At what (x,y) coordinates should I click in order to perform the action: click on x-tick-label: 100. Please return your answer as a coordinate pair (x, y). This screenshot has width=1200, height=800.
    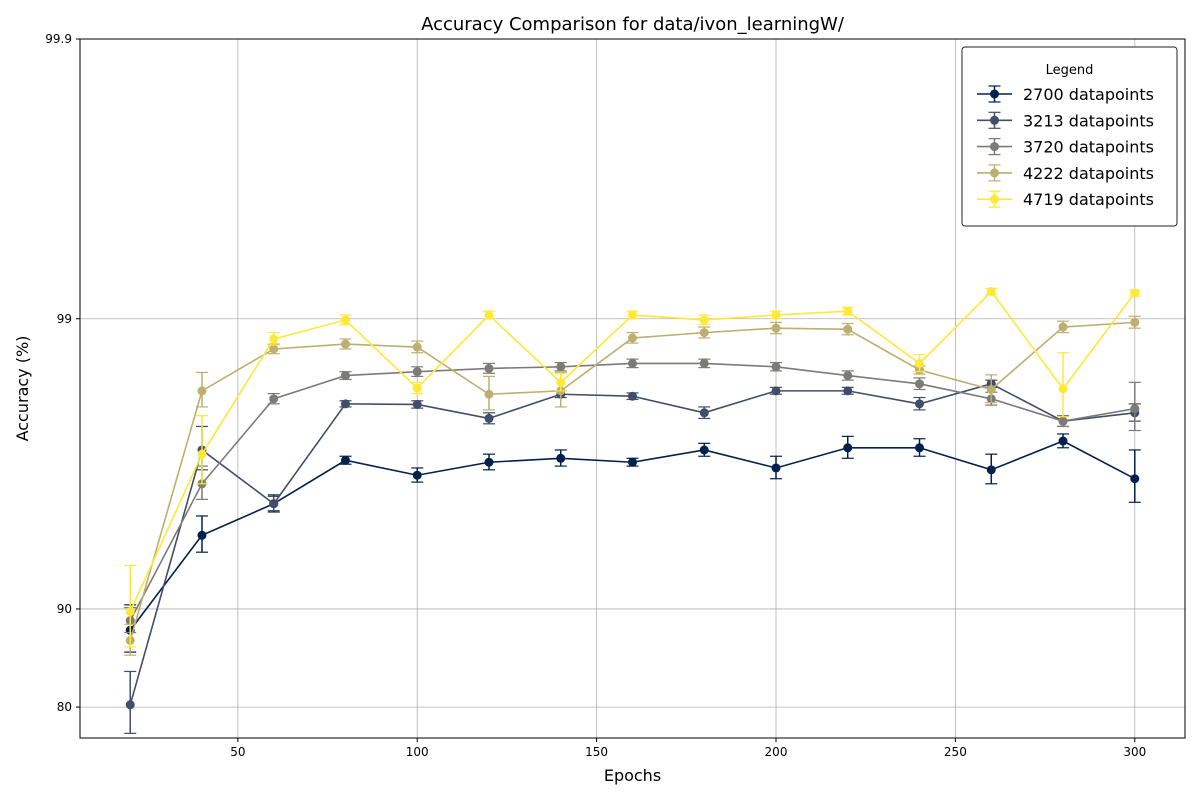
    Looking at the image, I should click on (417, 752).